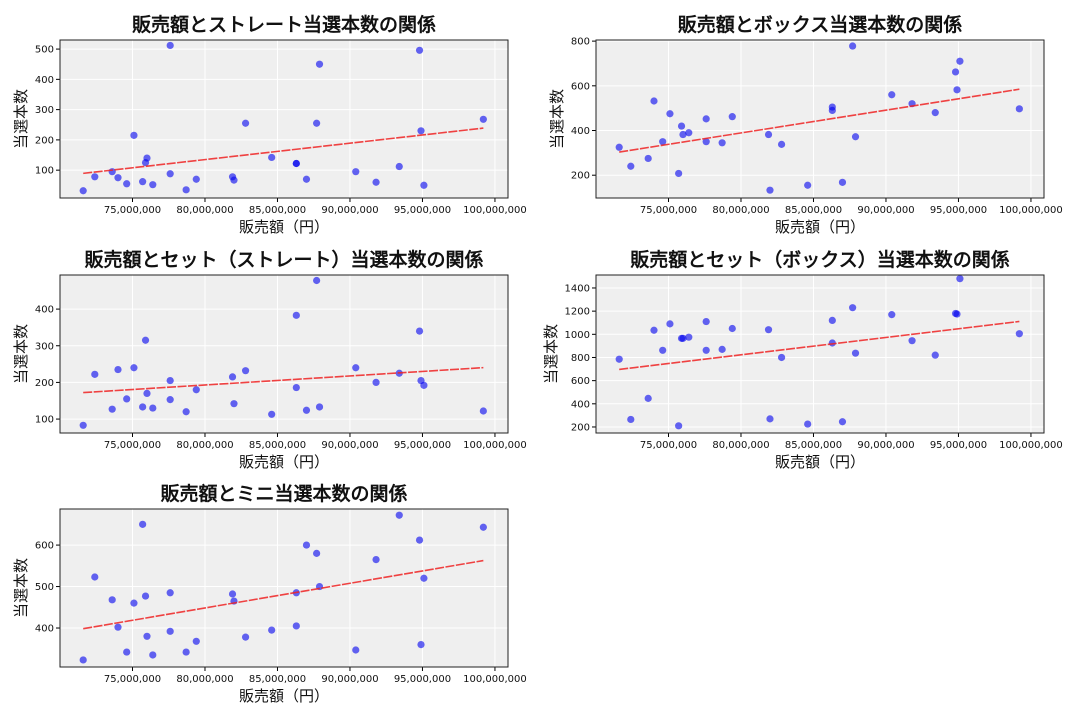 The image size is (1080, 720). What do you see at coordinates (284, 24) in the screenshot?
I see `subplot-title: 販売額とストレート当選本数の関係` at bounding box center [284, 24].